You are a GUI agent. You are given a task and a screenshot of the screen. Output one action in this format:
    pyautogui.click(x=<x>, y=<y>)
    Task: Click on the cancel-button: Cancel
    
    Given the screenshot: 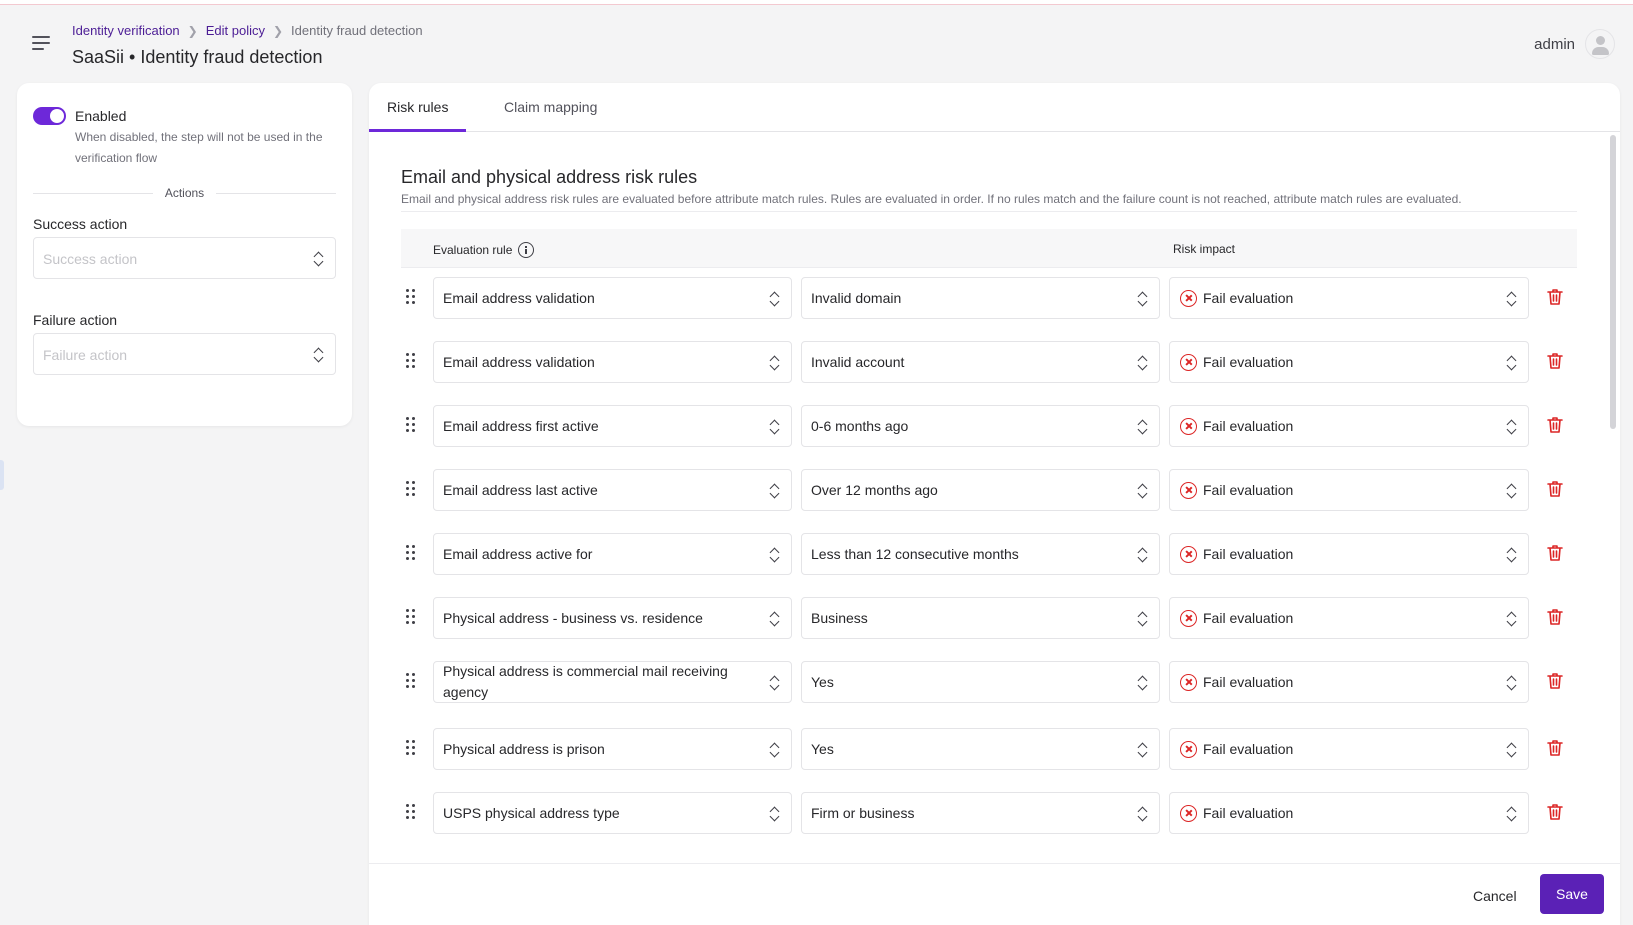 What is the action you would take?
    pyautogui.click(x=1495, y=896)
    